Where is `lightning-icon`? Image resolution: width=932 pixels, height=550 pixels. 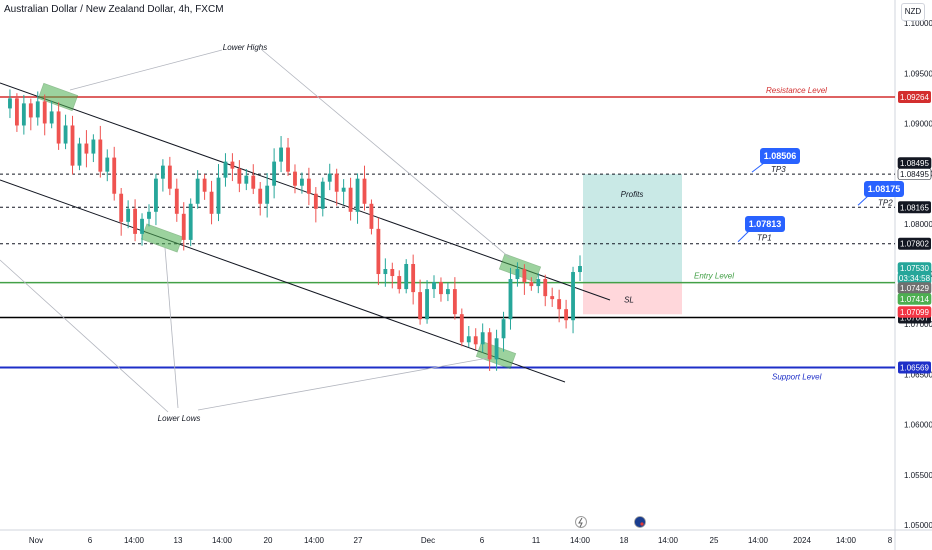
lightning-icon is located at coordinates (581, 522).